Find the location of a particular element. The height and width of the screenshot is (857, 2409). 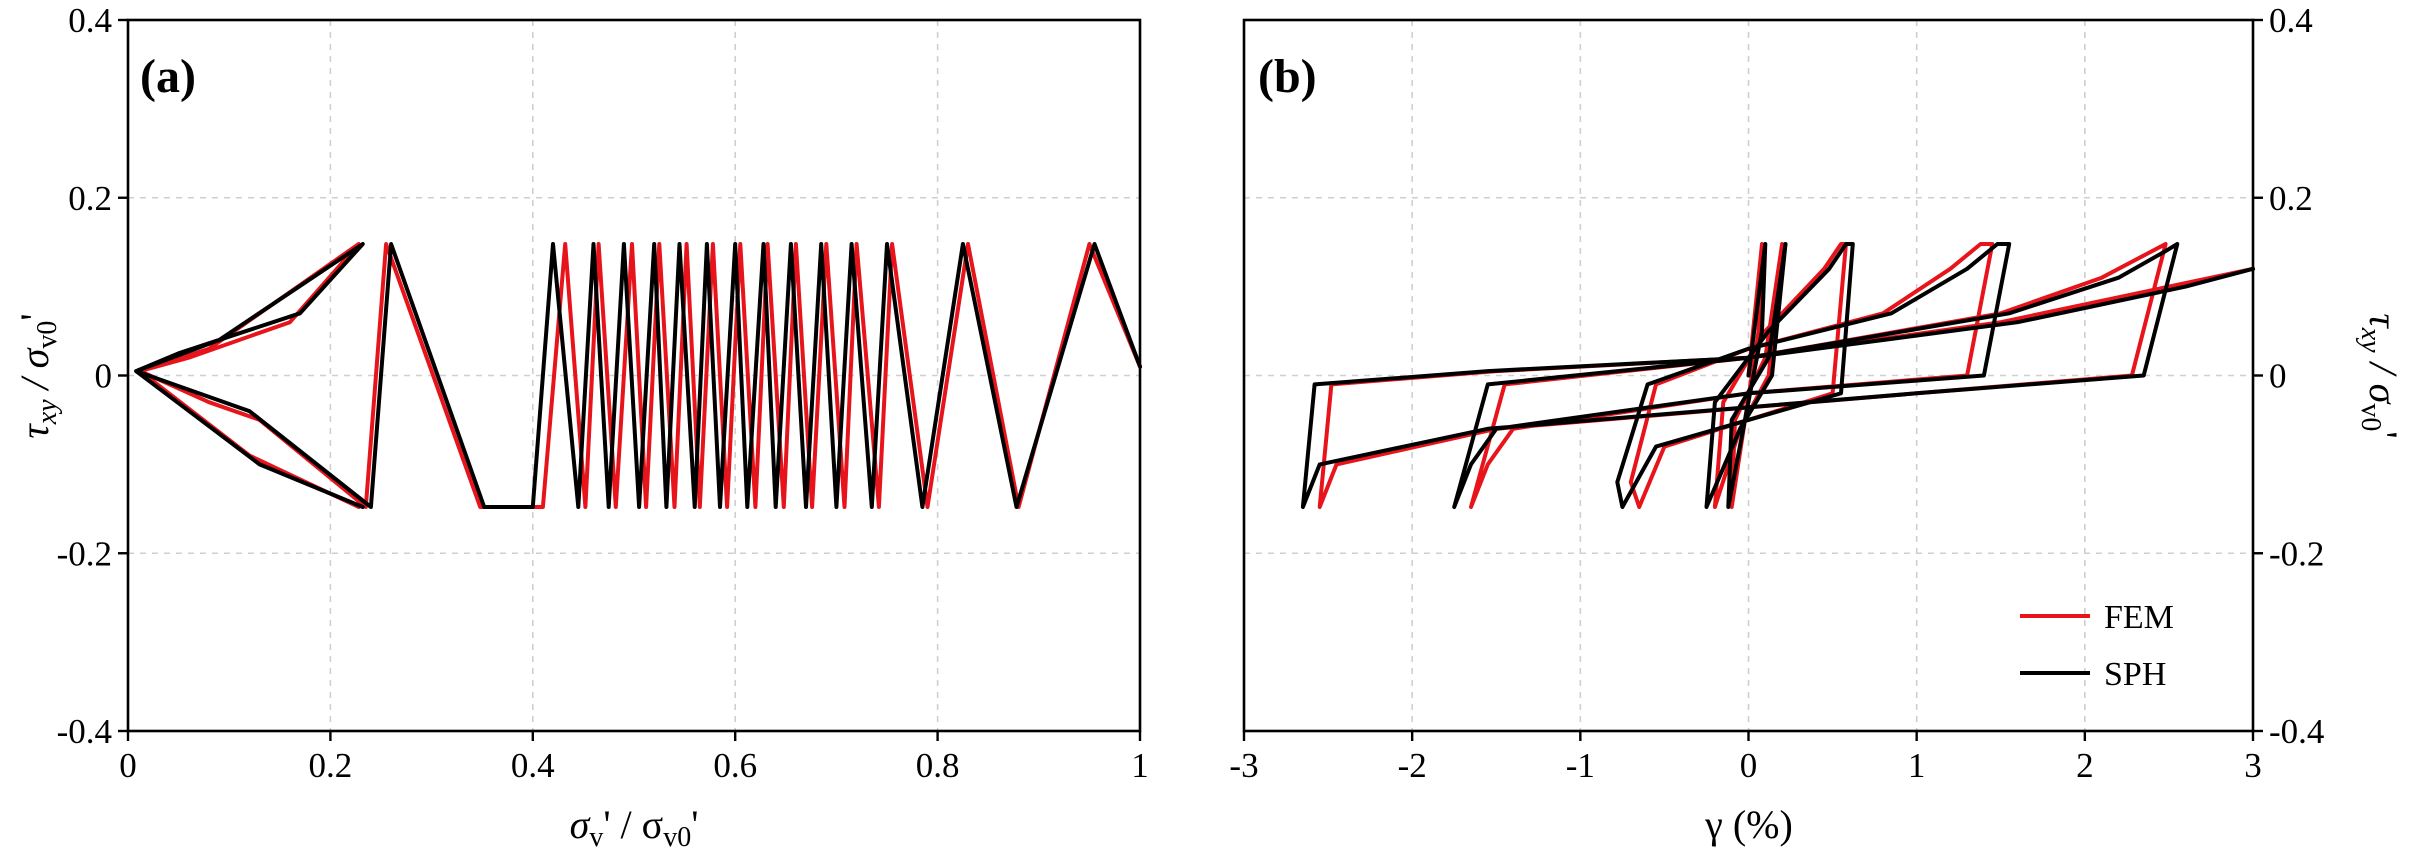

panel-a-ytick-label-2: 0 is located at coordinates (104, 376).